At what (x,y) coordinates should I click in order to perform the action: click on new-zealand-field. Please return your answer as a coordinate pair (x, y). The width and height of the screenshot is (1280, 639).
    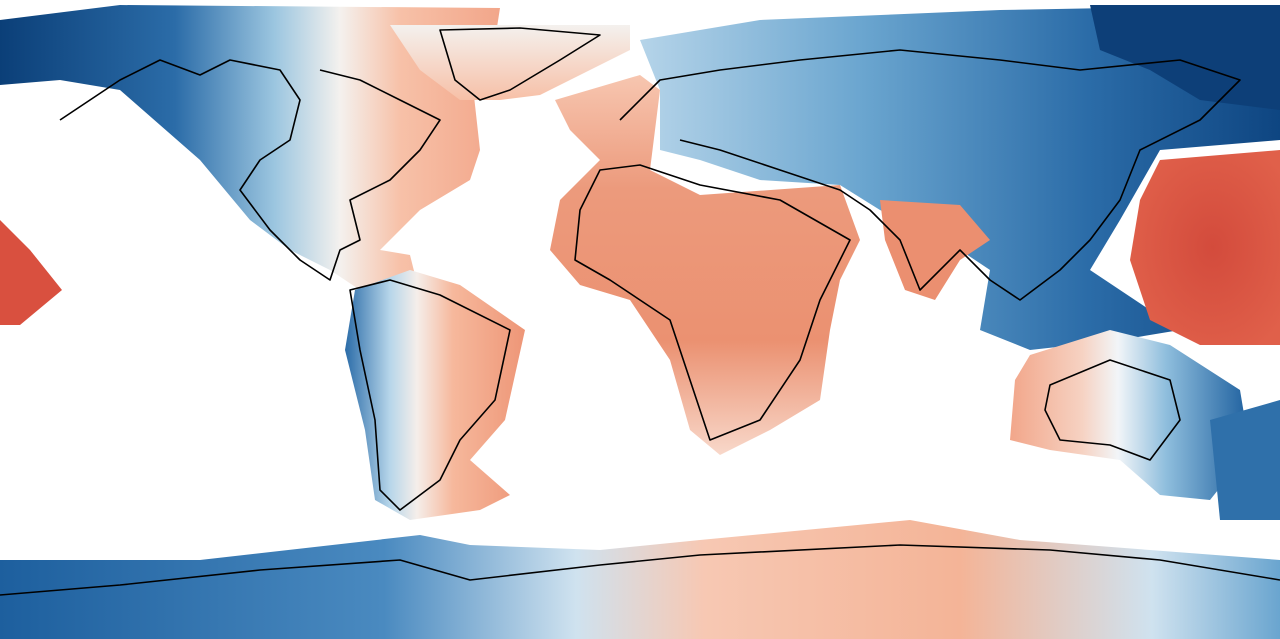
    Looking at the image, I should click on (1245, 460).